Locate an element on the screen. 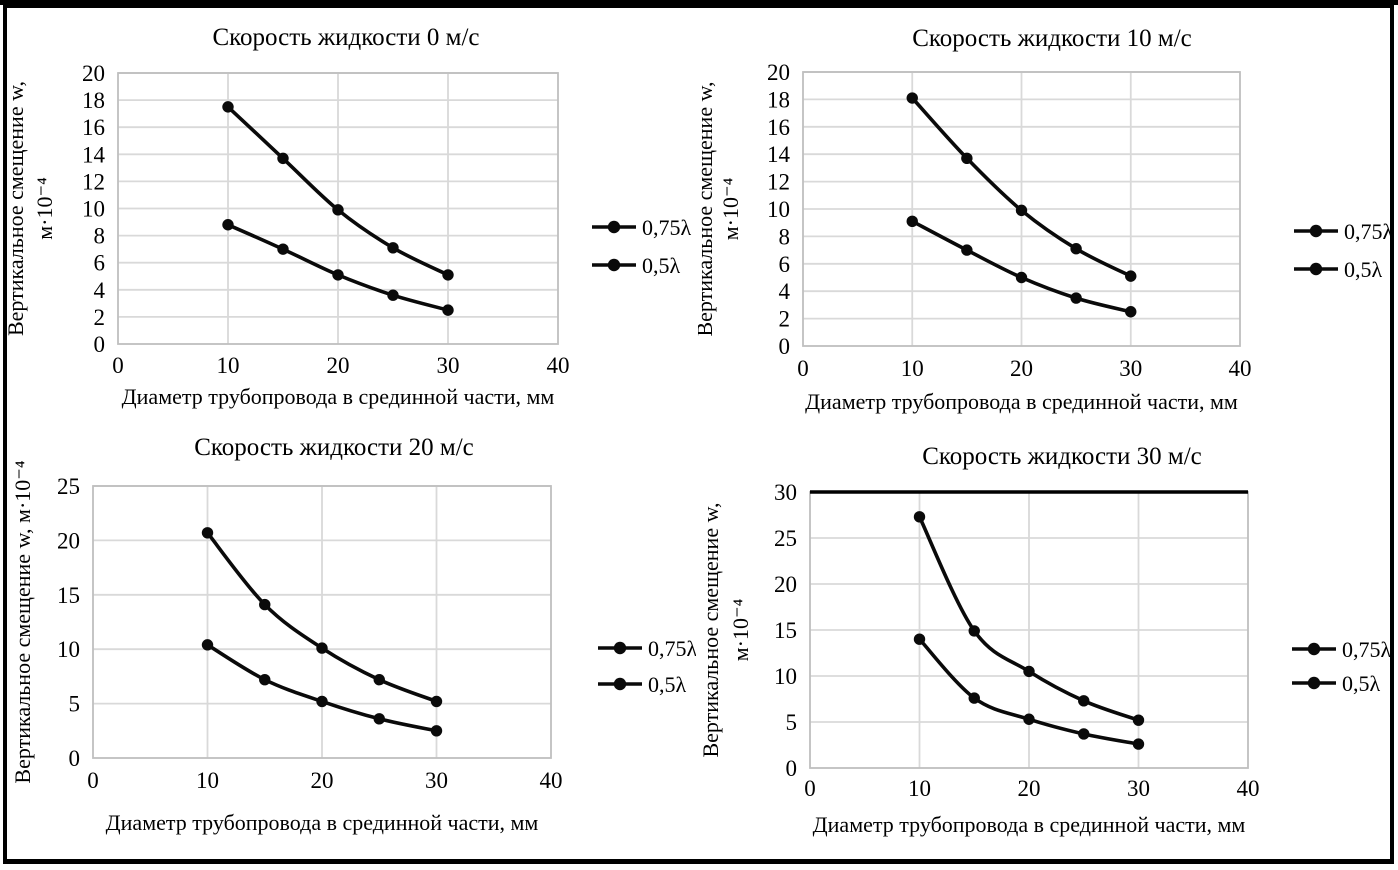  chart-title: Скорость жидкости 0 м/с is located at coordinates (346, 37).